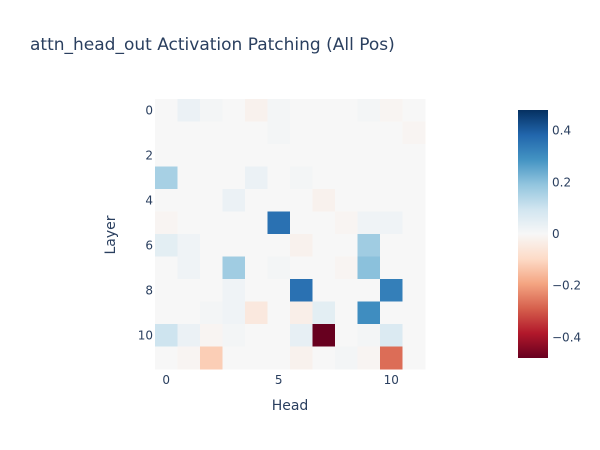 The height and width of the screenshot is (450, 600). What do you see at coordinates (111, 234) in the screenshot?
I see `y-axis-title: Layer` at bounding box center [111, 234].